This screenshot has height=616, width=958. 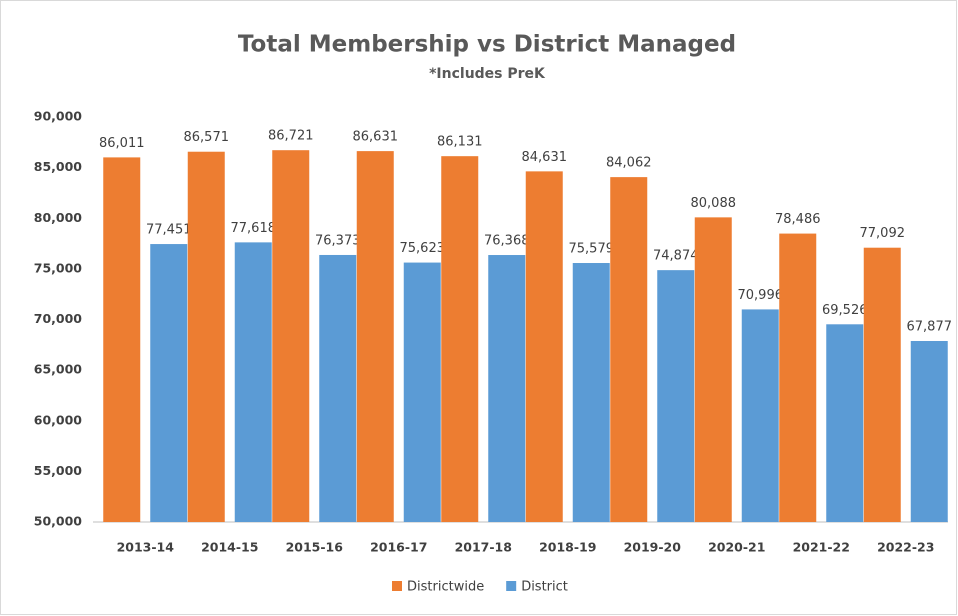 I want to click on x-tick-label: 2019-20, so click(x=653, y=547).